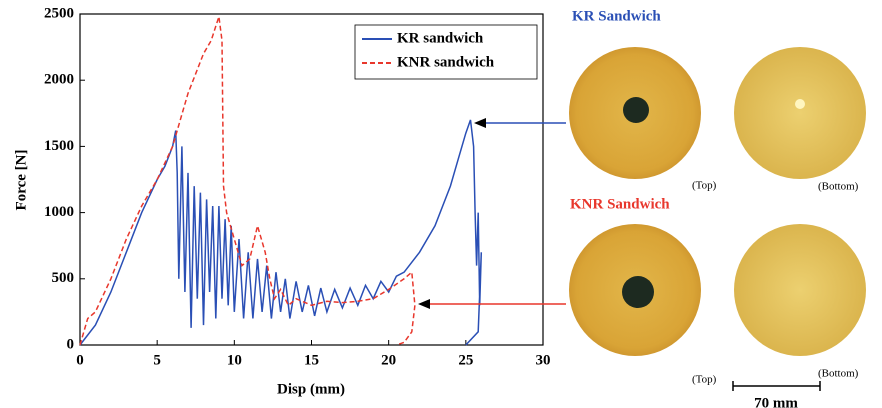 The width and height of the screenshot is (882, 408). I want to click on photo-knr-bottom, so click(800, 290).